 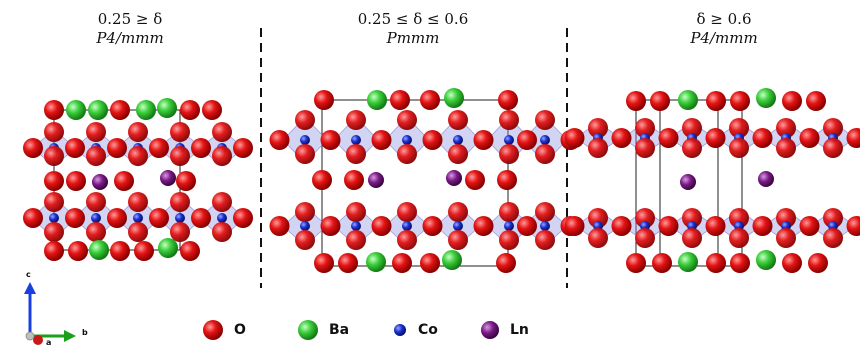 What do you see at coordinates (323, 330) in the screenshot?
I see `legend-item-barium: Ba` at bounding box center [323, 330].